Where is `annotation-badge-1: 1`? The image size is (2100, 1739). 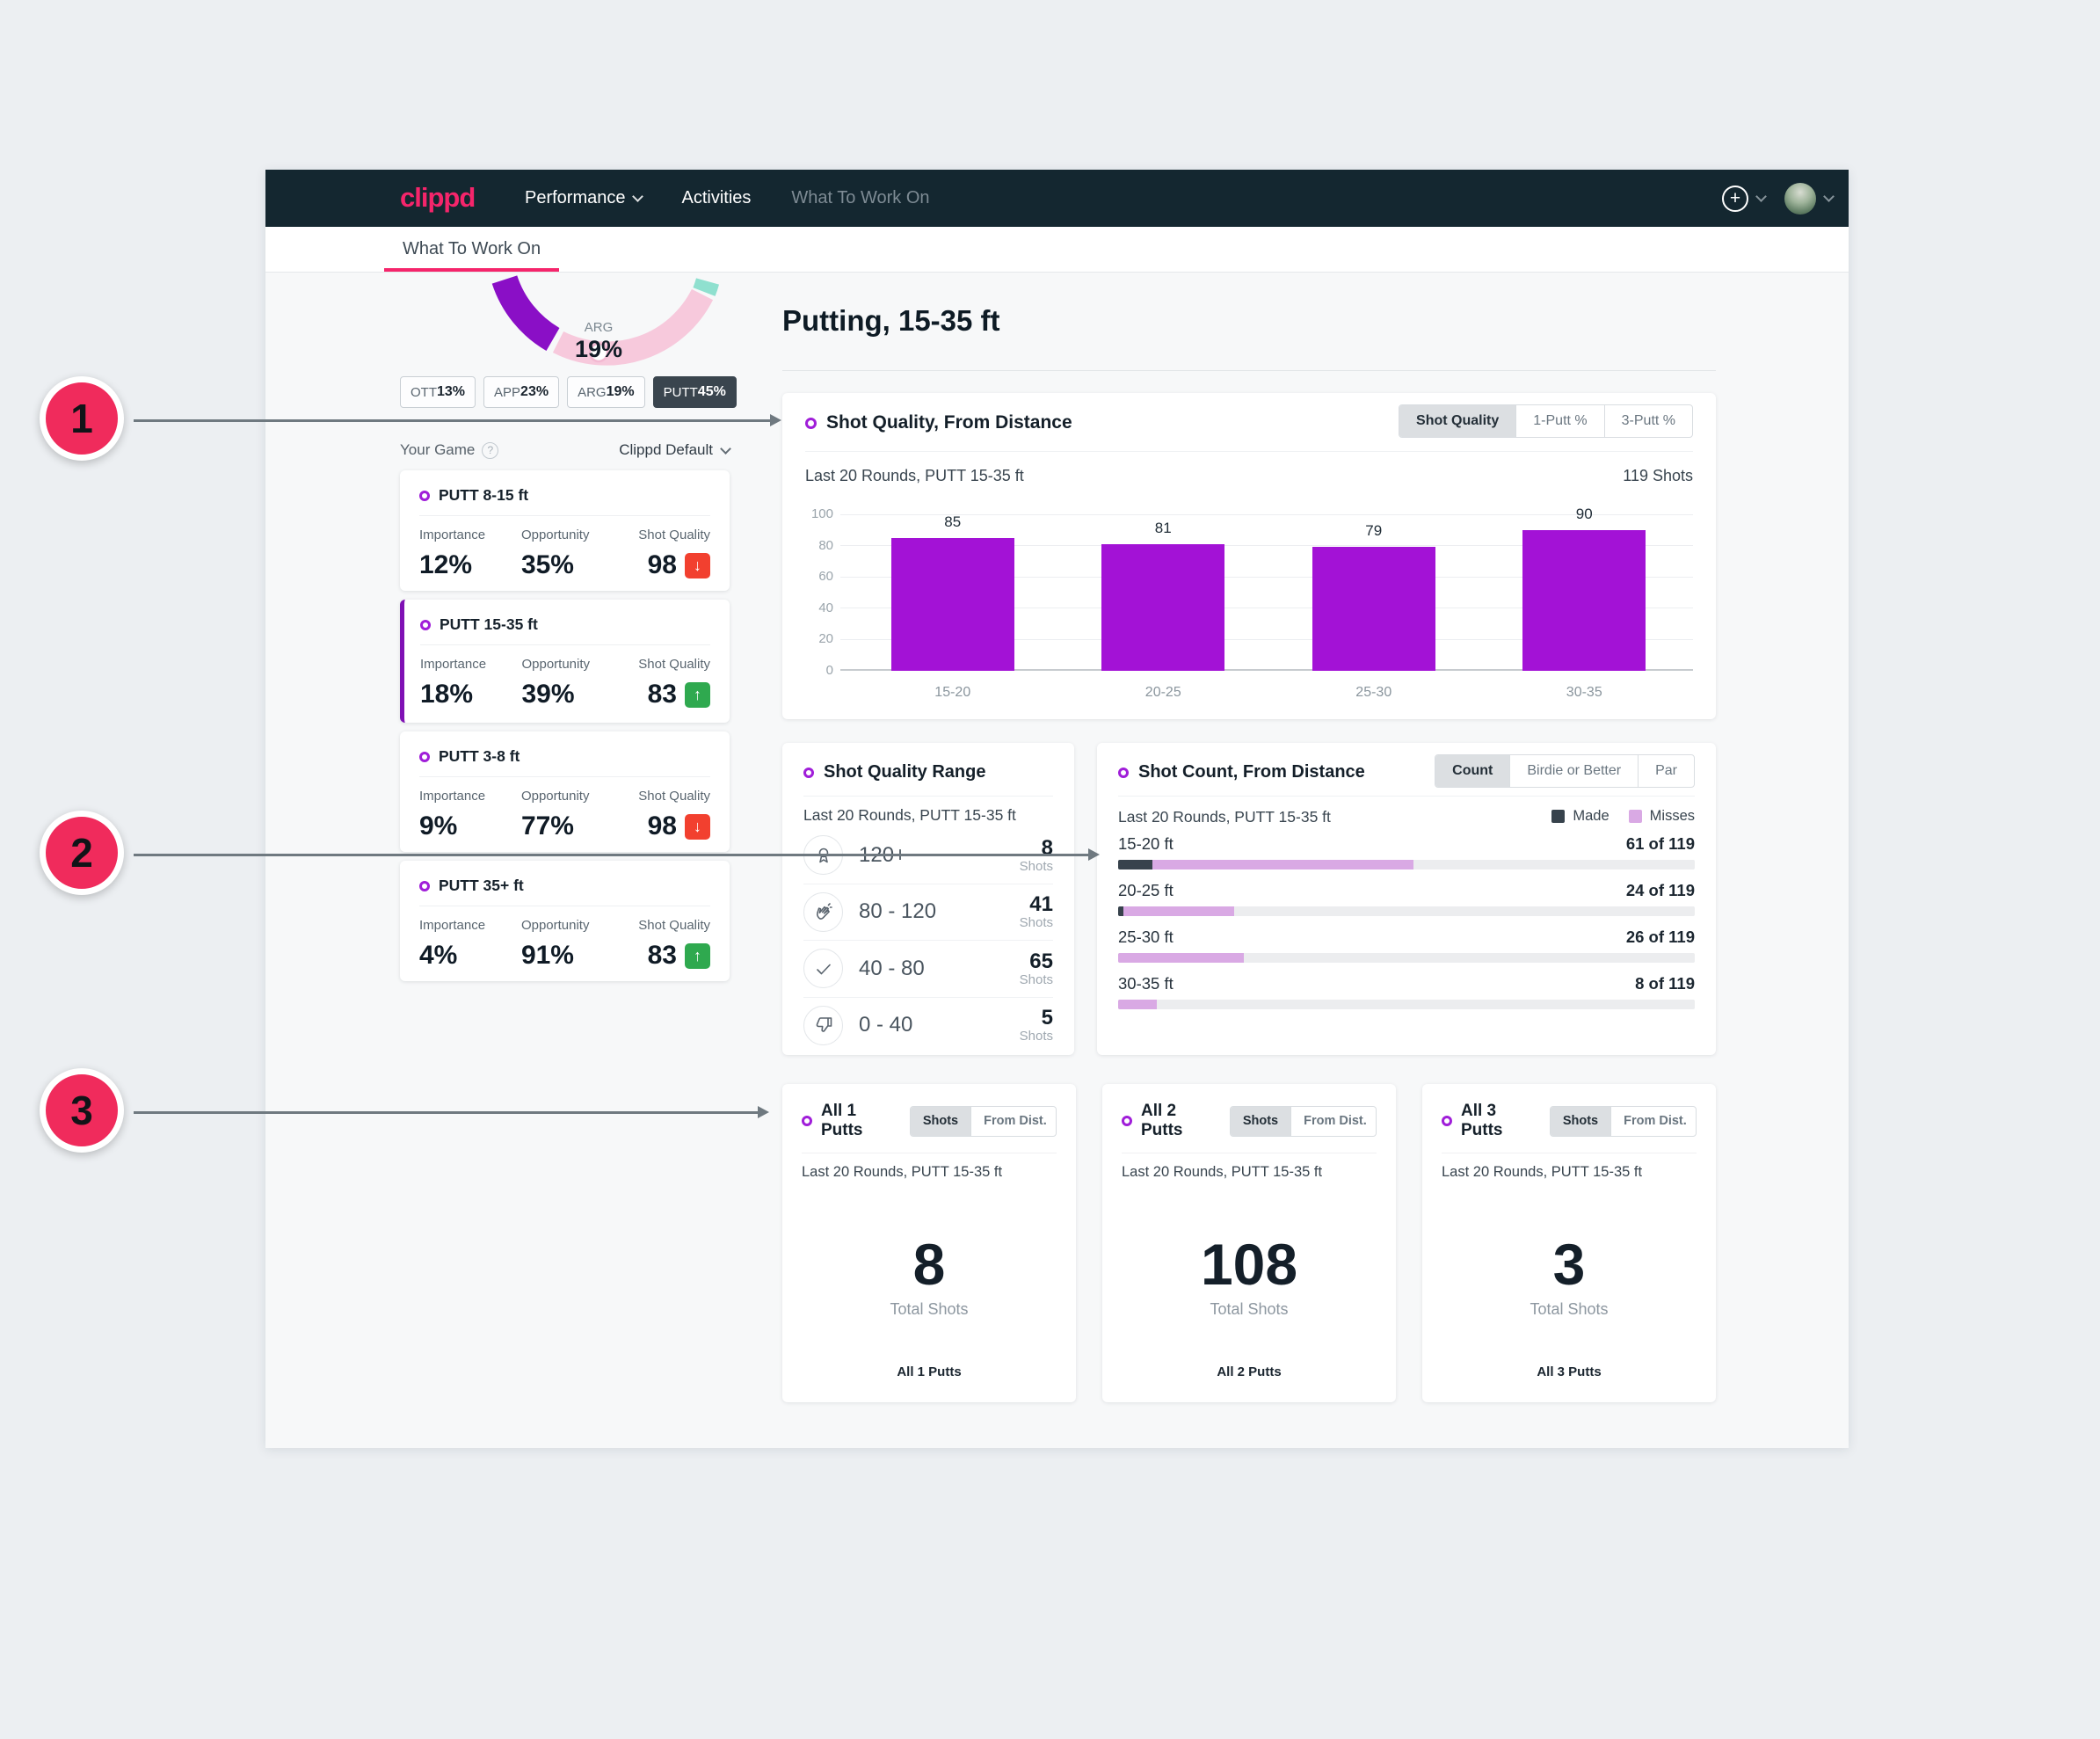
annotation-badge-1: 1 is located at coordinates (82, 418).